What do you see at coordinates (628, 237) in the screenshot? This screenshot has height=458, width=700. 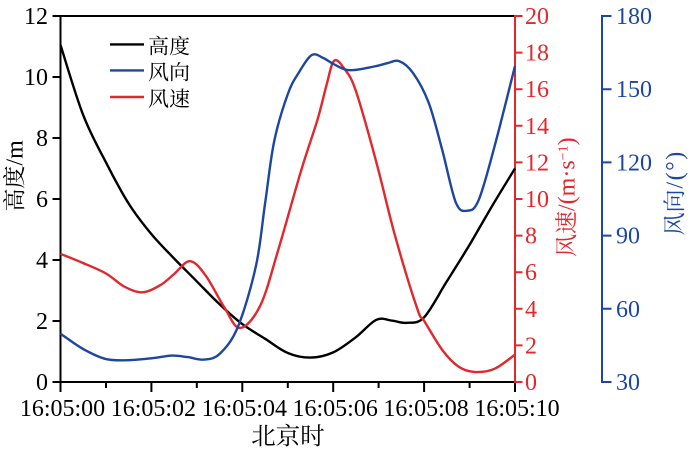 I see `svg-text: 90` at bounding box center [628, 237].